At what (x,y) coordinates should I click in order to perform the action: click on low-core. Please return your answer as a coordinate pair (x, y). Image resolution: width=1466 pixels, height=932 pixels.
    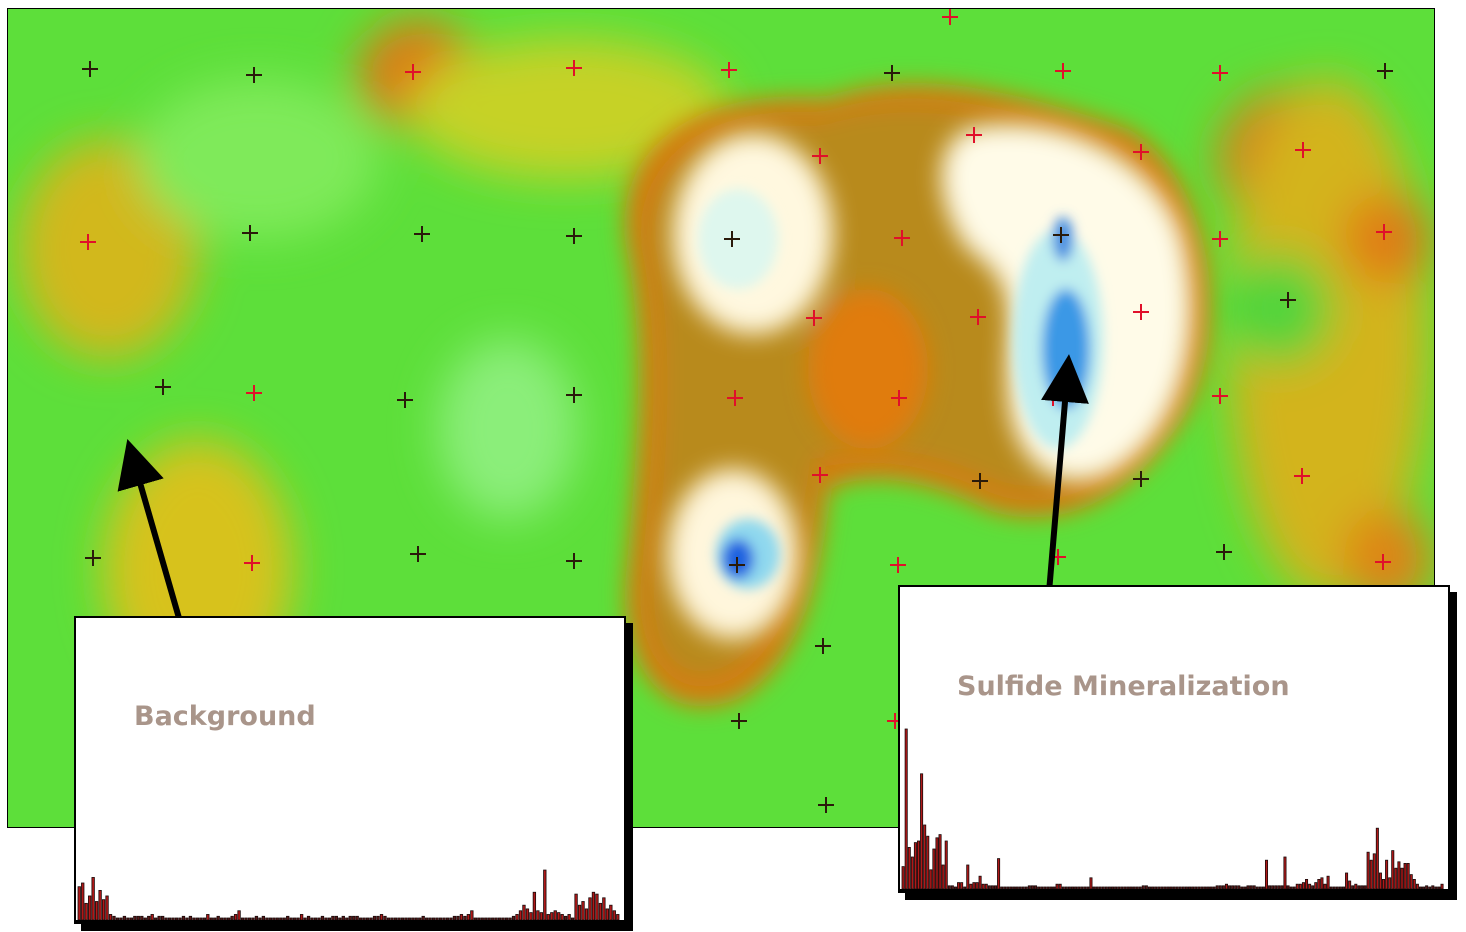
    Looking at the image, I should click on (1063, 239).